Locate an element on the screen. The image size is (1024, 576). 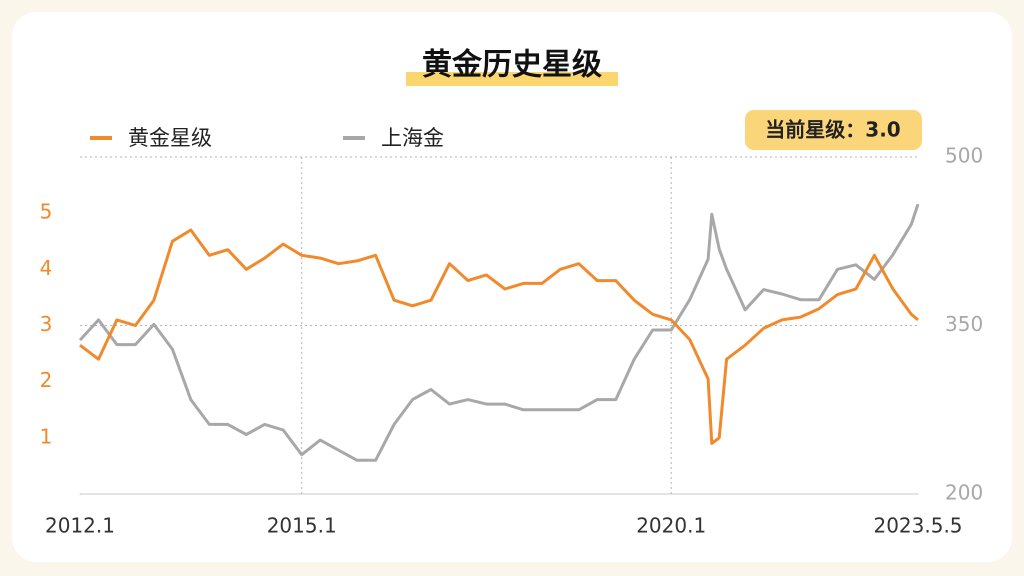
y2-tick-label: 200 is located at coordinates (964, 493).